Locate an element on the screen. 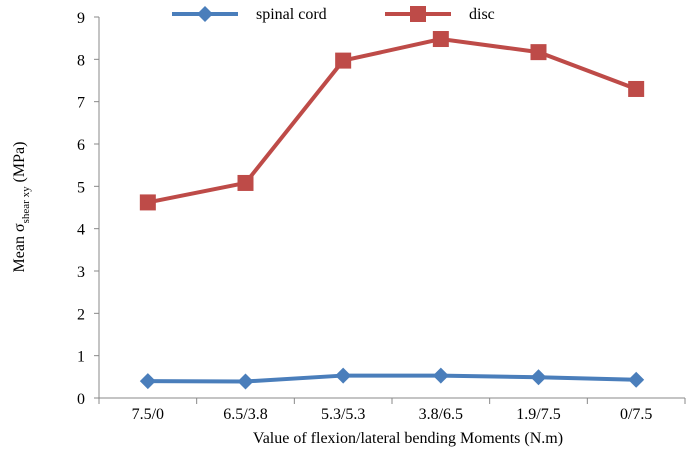 This screenshot has height=454, width=689. y-tick-label: 1 is located at coordinates (81, 357).